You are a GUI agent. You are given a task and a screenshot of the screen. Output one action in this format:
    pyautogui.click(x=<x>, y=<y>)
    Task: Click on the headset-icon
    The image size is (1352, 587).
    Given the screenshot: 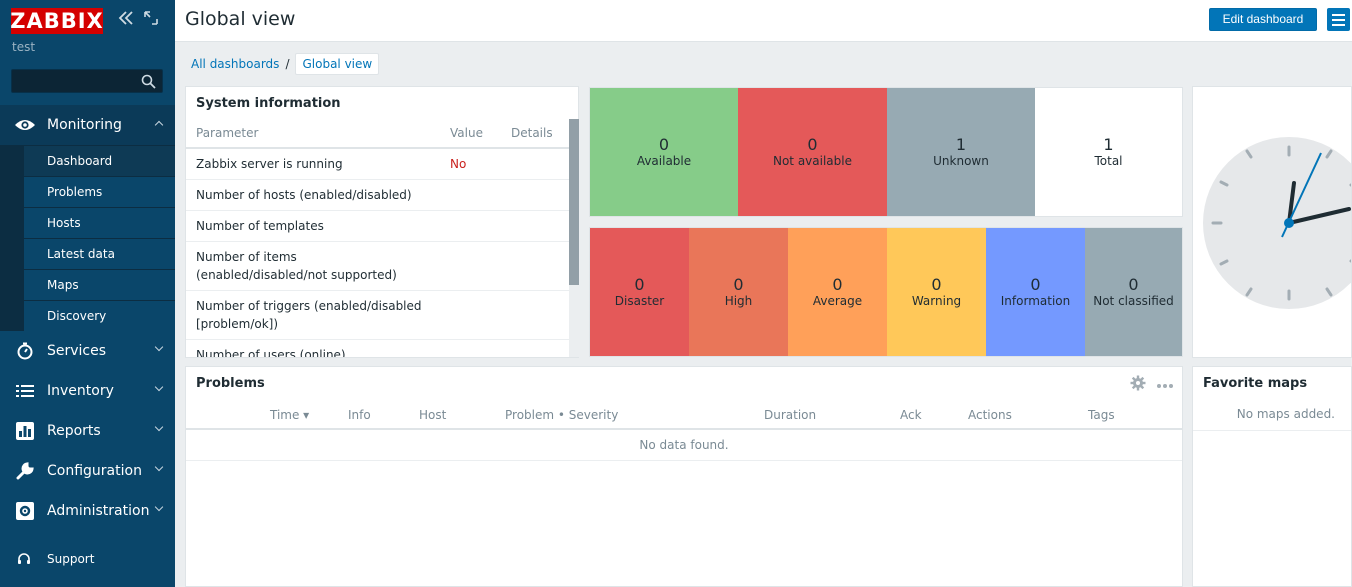 What is the action you would take?
    pyautogui.click(x=24, y=559)
    